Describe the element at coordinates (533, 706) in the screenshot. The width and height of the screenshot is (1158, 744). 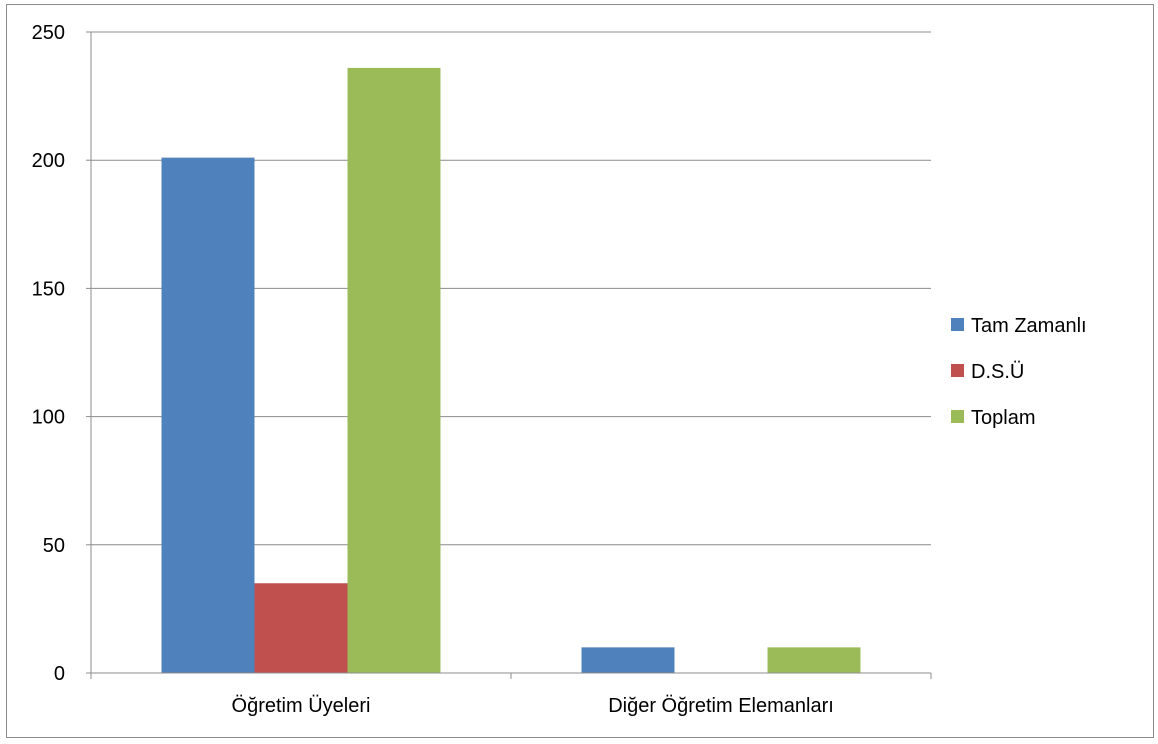
I see `x-tick-labels: Öğretim Üyeleri Diğer Öğretim Elemanları` at that location.